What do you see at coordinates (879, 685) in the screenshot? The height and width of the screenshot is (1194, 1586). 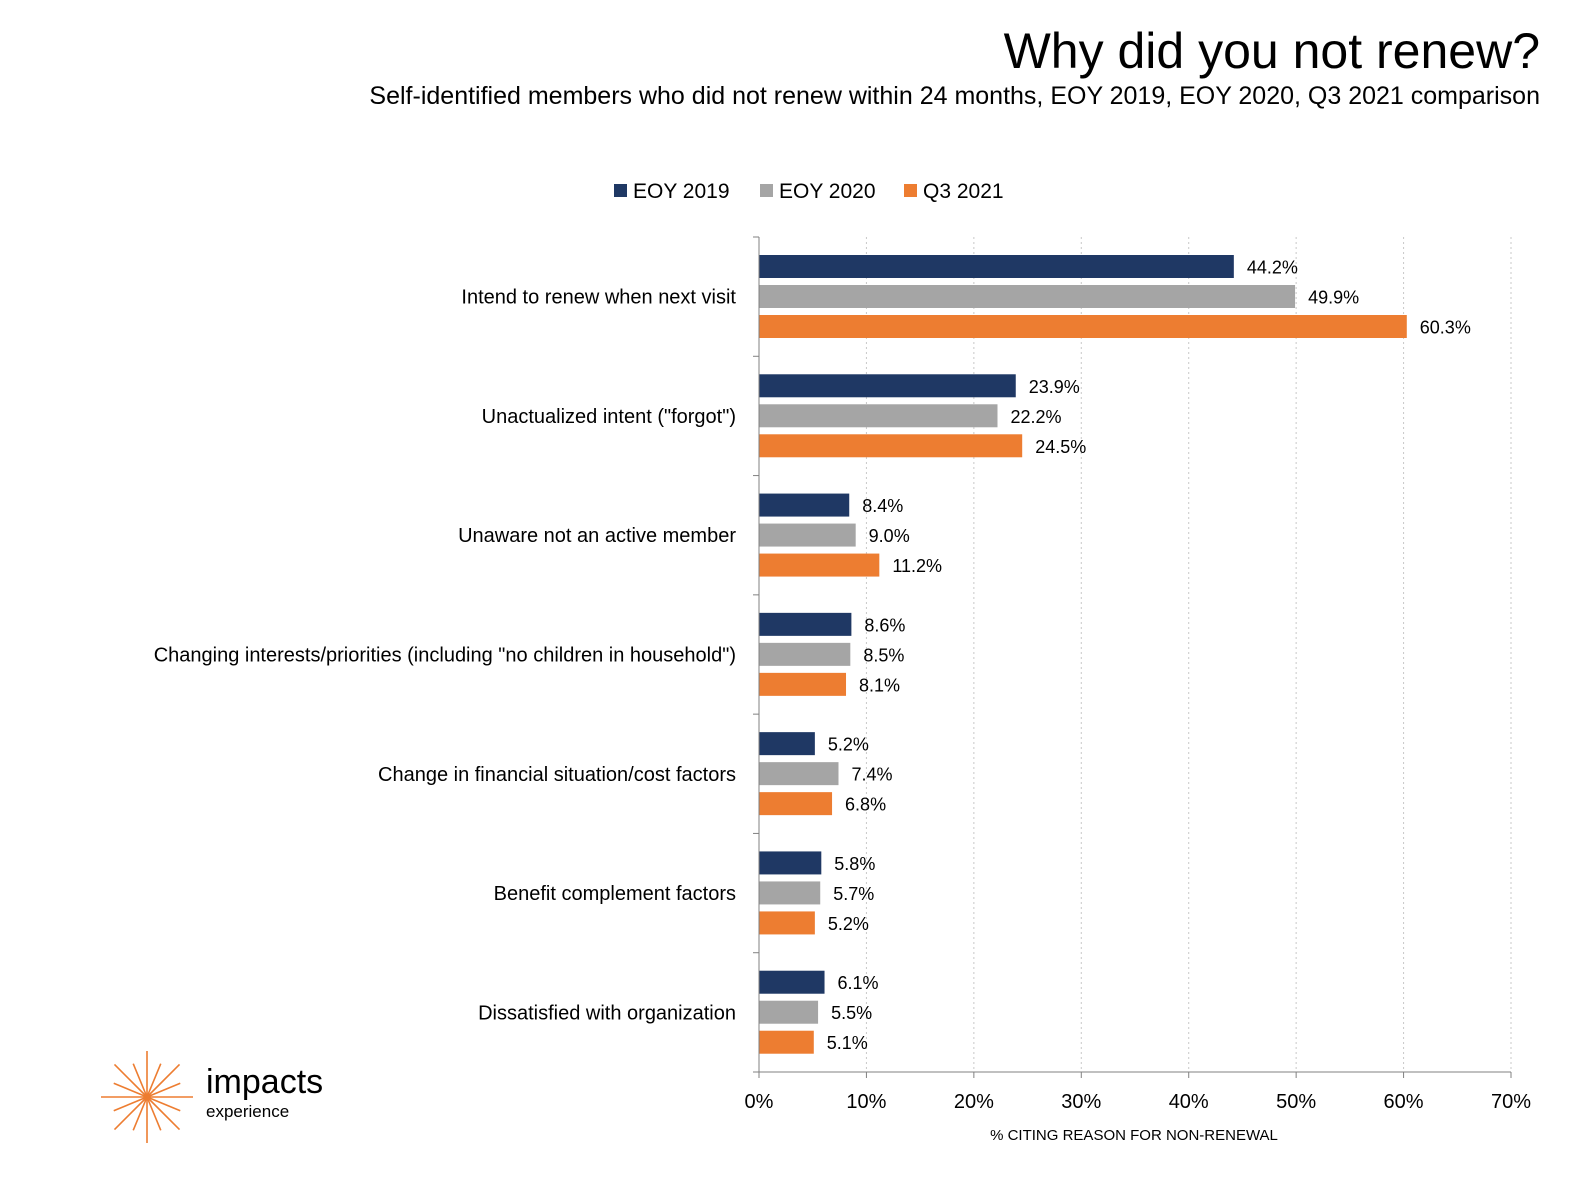 I see `data-label: 8.1%` at bounding box center [879, 685].